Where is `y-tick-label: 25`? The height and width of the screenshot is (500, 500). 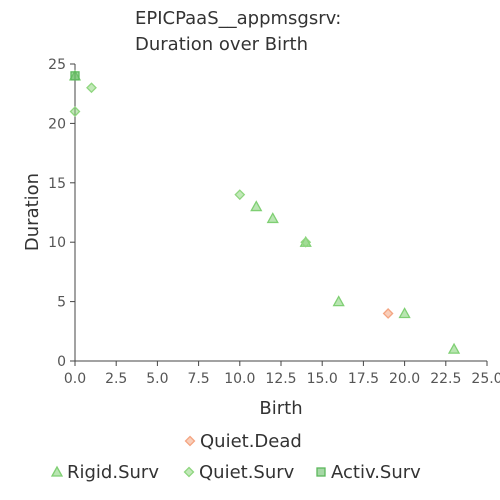
y-tick-label: 25 is located at coordinates (57, 65).